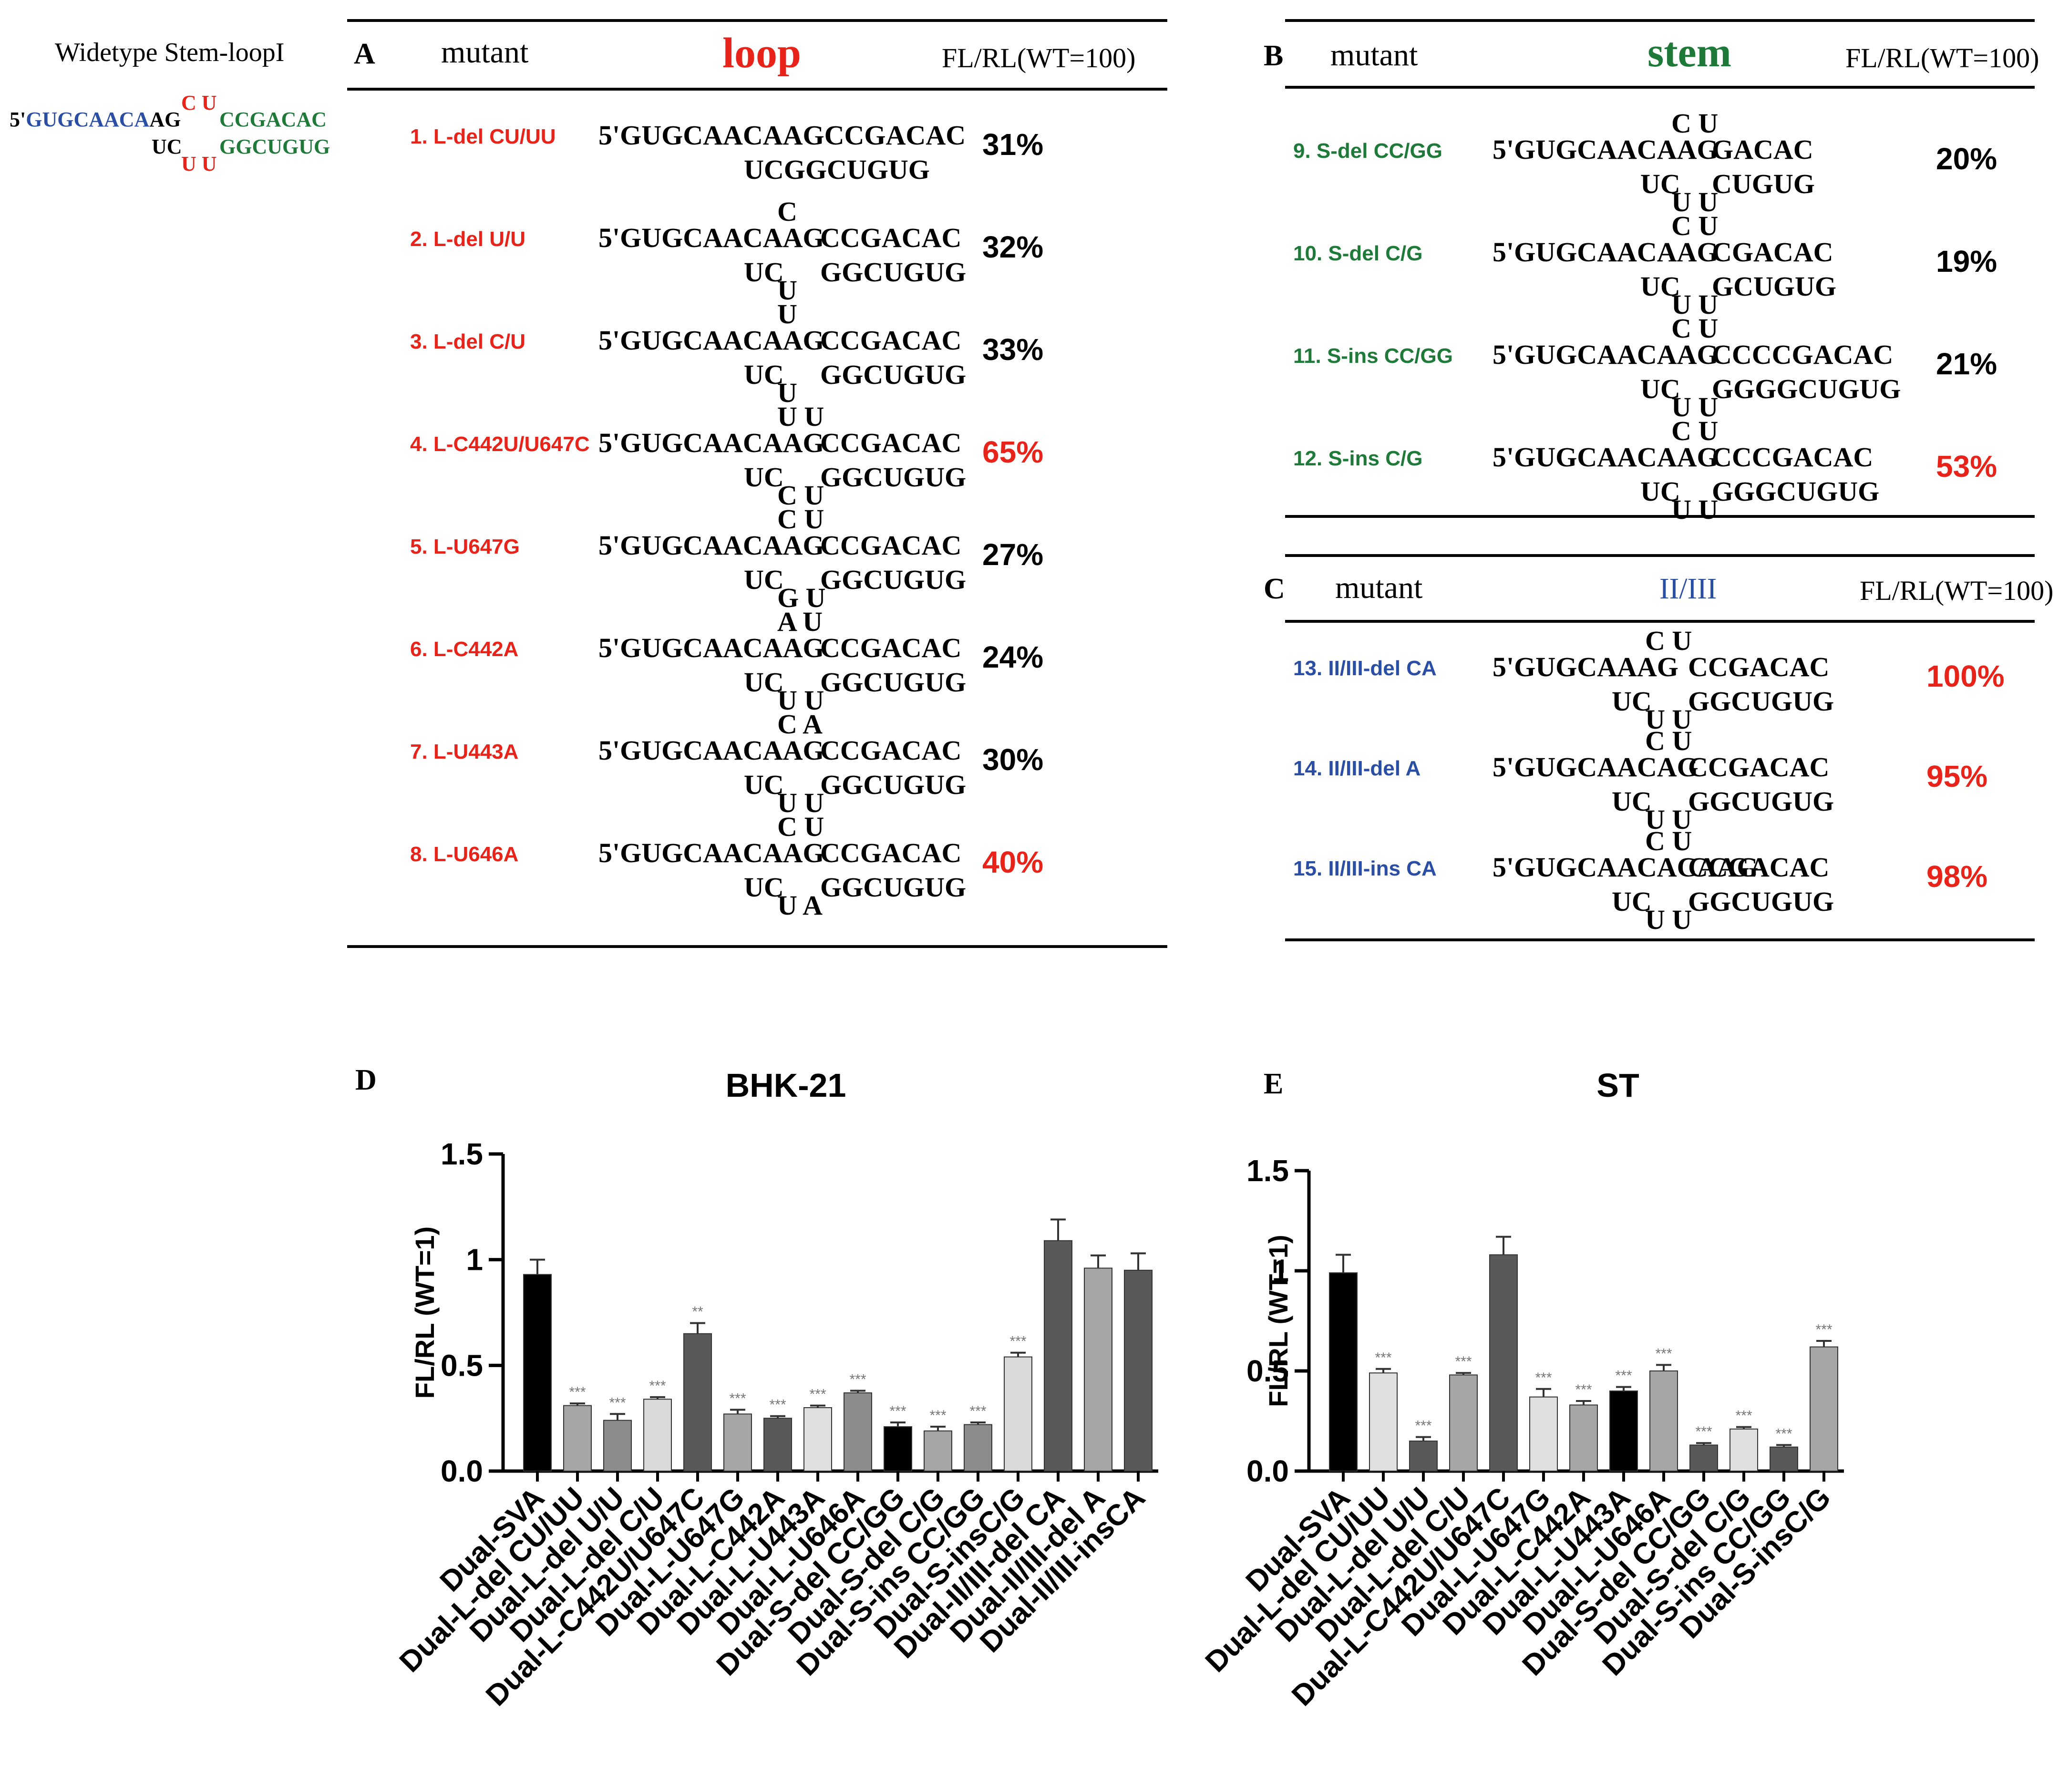 This screenshot has height=1792, width=2059. Describe the element at coordinates (1966, 159) in the screenshot. I see `activity-value: 20%` at that location.